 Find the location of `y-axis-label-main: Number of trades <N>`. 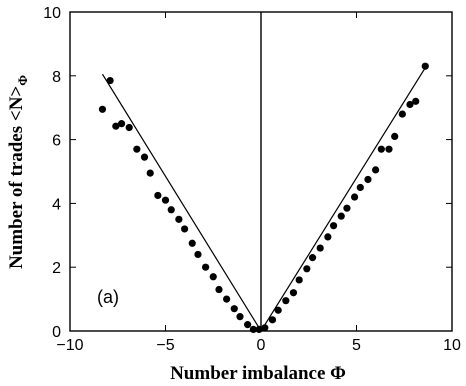

y-axis-label-main: Number of trades <N> is located at coordinates (16, 177).